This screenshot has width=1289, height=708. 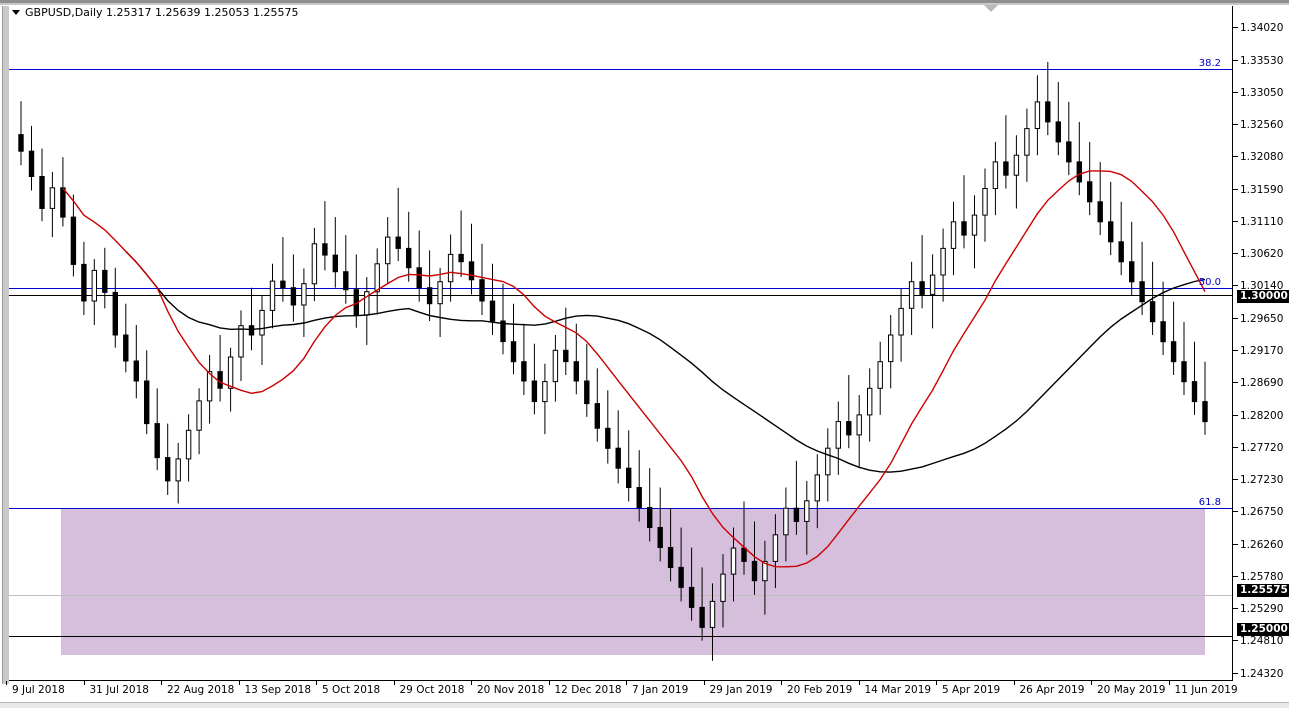 I want to click on time-tick-label: 7 Jan 2019, so click(x=660, y=690).